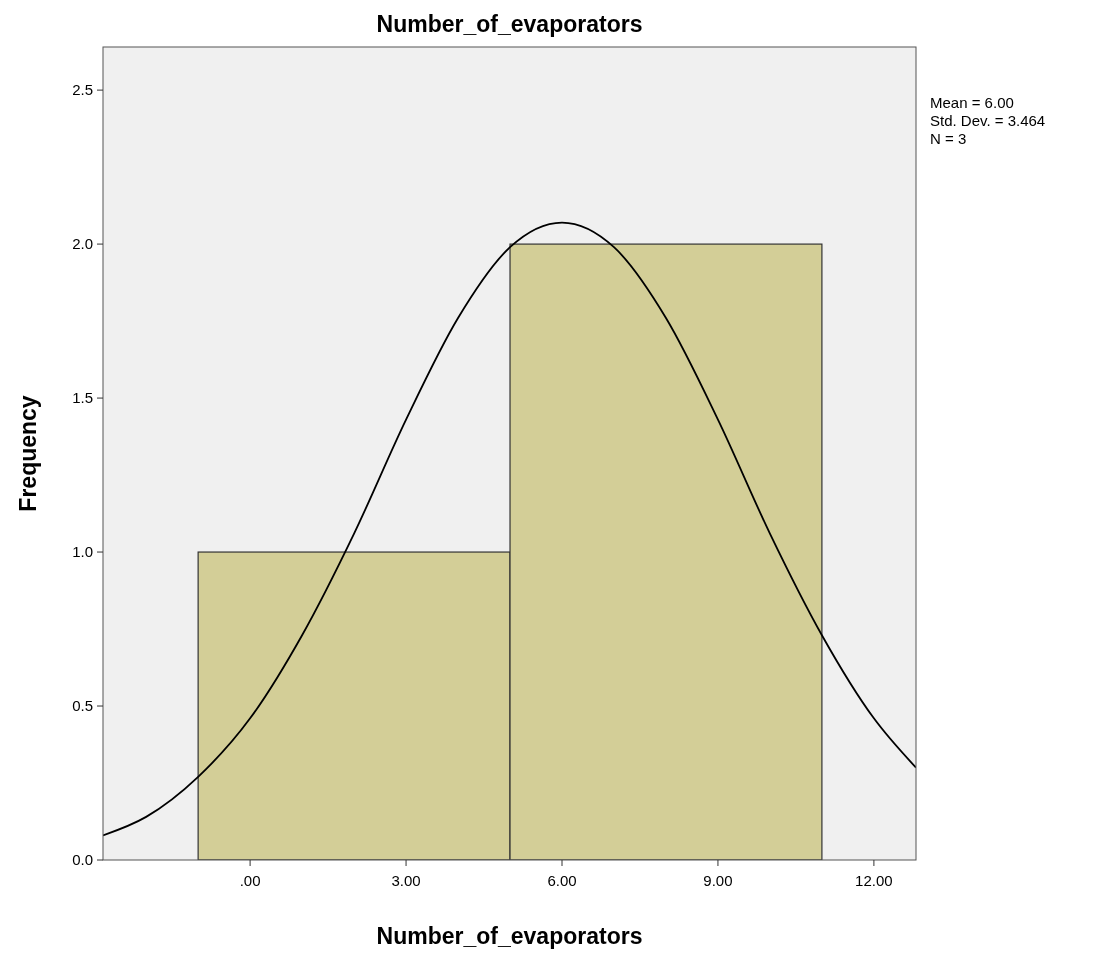 The image size is (1105, 955). I want to click on y-tick-label: 1.0, so click(82, 552).